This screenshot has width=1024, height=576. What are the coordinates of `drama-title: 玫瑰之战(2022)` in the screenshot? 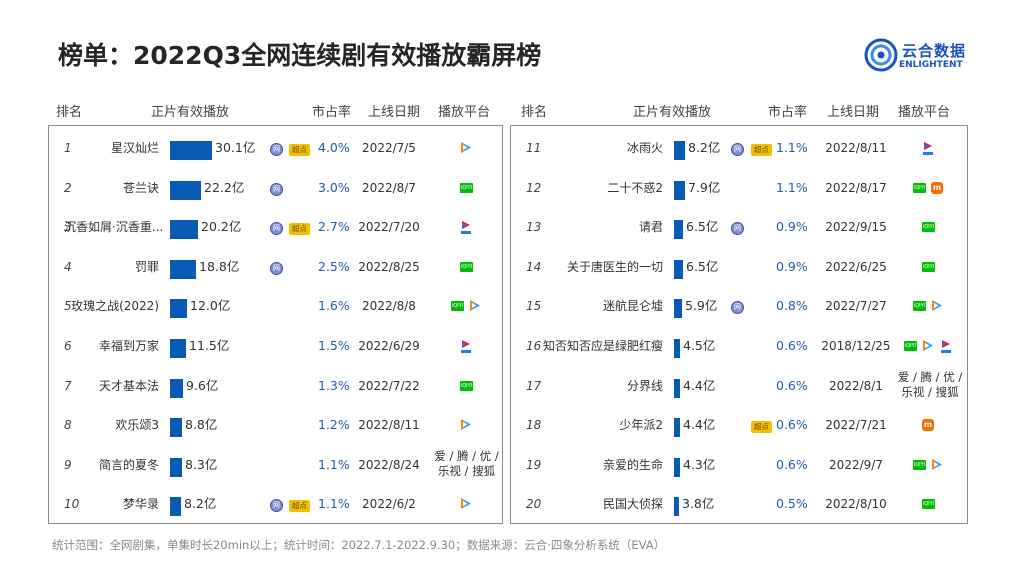 It's located at (115, 306).